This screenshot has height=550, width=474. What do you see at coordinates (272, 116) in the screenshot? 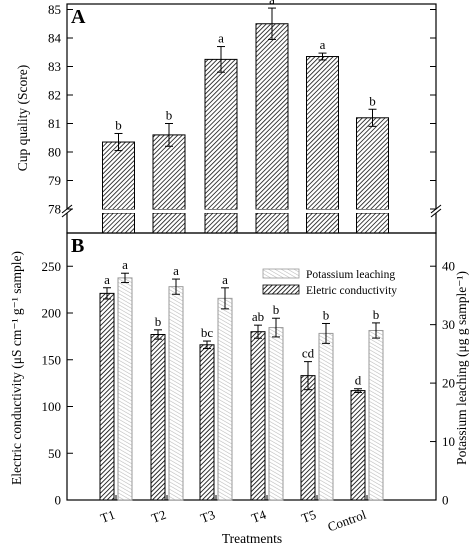
I see `panel-a-bar-t4` at bounding box center [272, 116].